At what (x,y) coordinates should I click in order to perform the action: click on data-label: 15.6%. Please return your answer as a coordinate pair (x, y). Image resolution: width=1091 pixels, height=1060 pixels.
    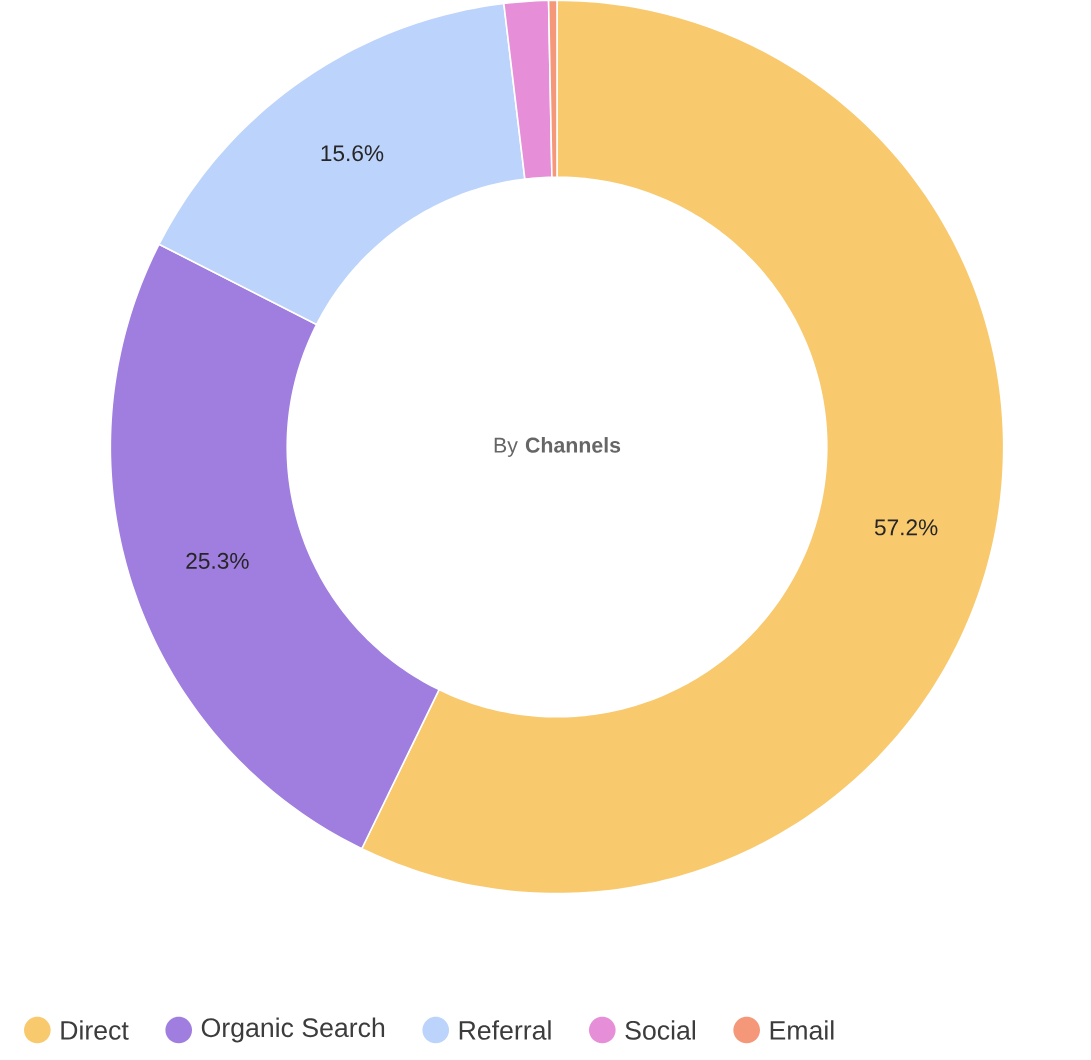
    Looking at the image, I should click on (352, 153).